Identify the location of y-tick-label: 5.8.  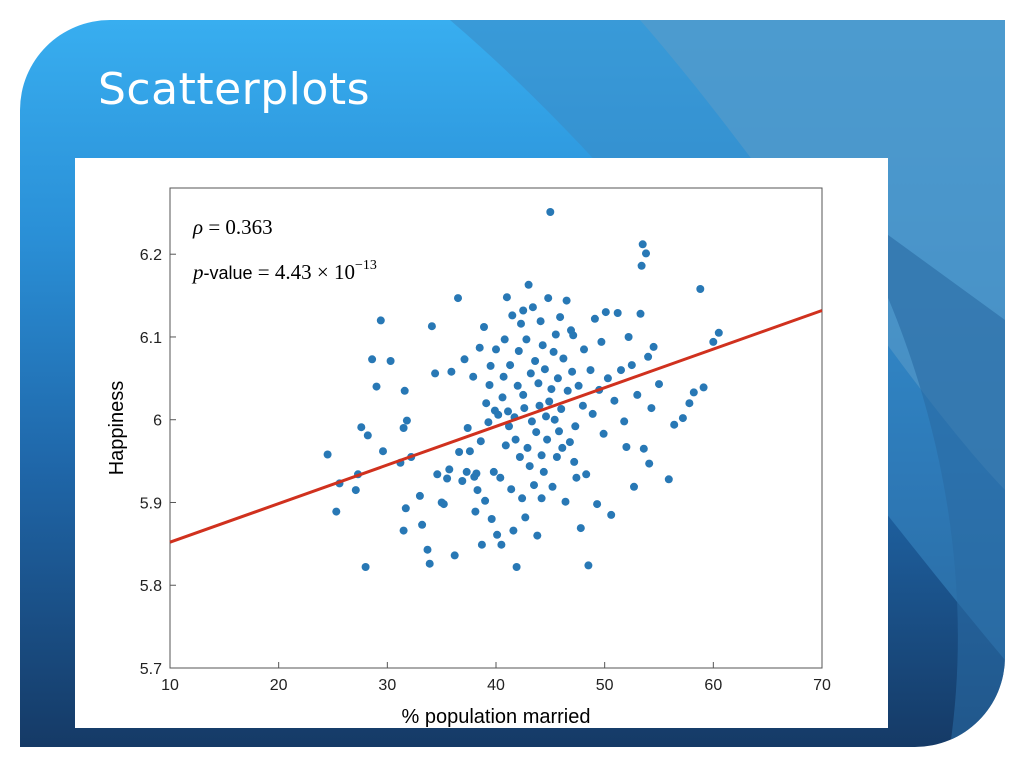
(151, 586).